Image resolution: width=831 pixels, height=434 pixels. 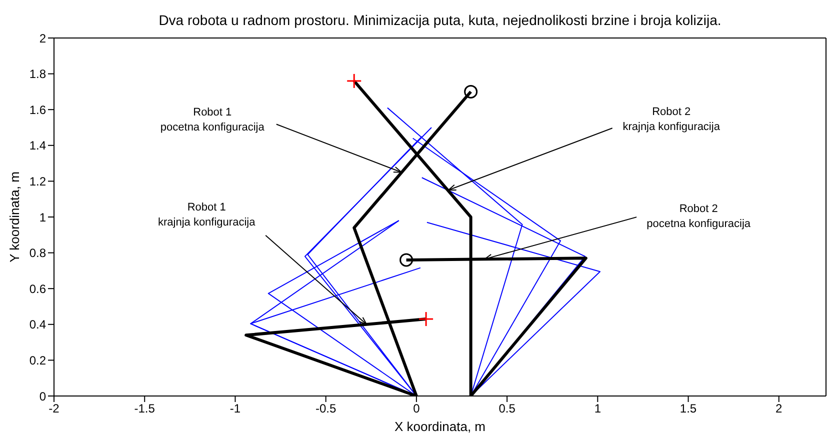 I want to click on y-tick-label: 1.8, so click(x=37, y=74).